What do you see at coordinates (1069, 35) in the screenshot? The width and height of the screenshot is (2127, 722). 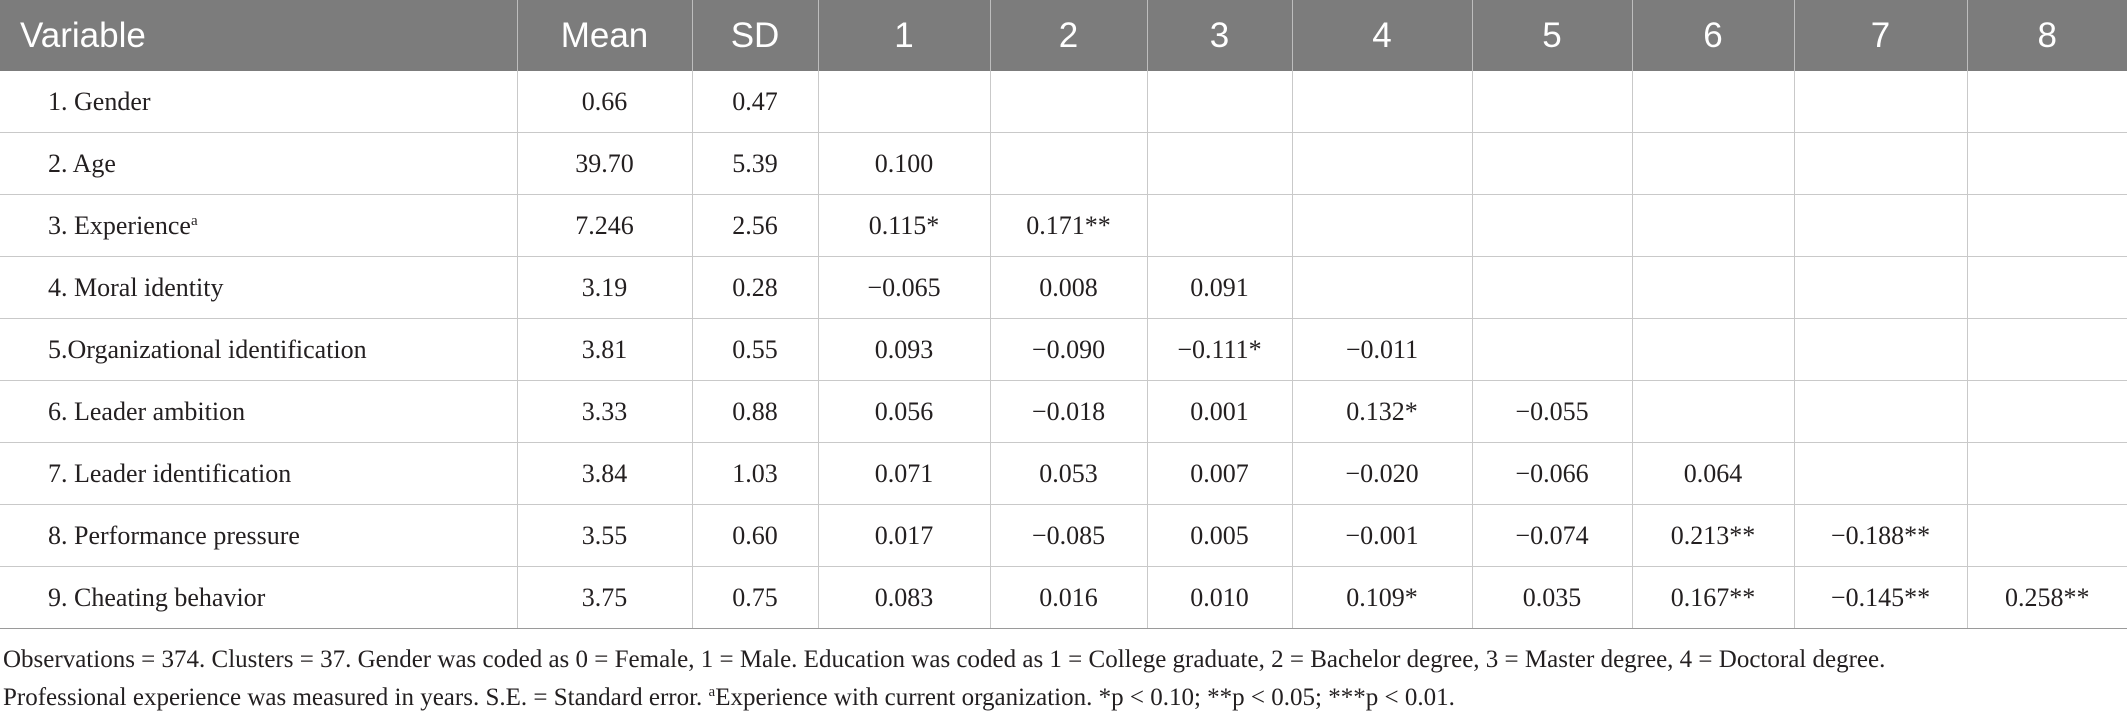 I see `header-col-2: 2` at bounding box center [1069, 35].